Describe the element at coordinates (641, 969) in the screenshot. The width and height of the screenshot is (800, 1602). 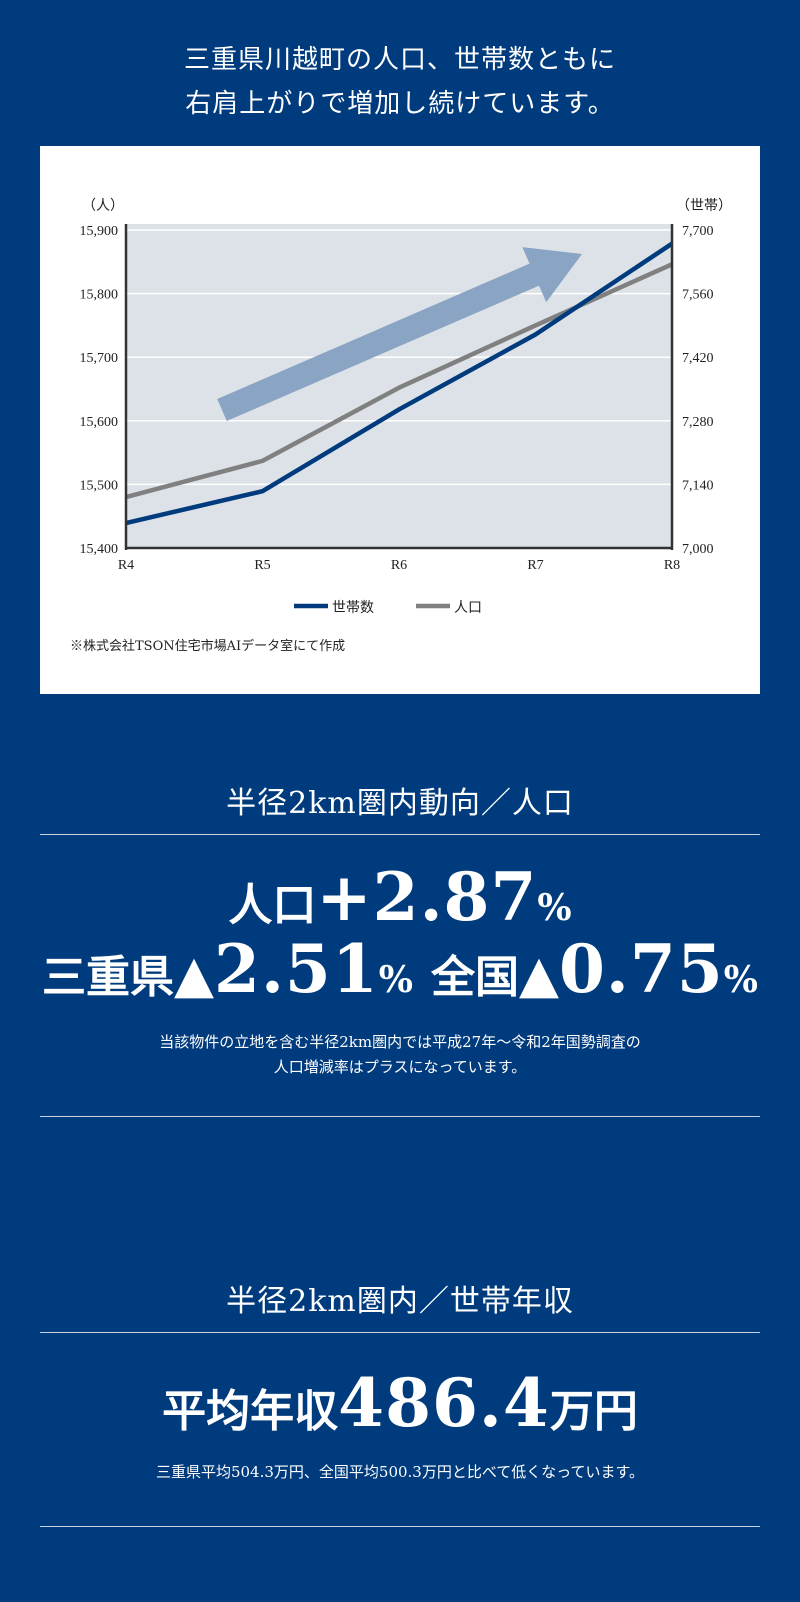
I see `nation-change-value: 0.75` at that location.